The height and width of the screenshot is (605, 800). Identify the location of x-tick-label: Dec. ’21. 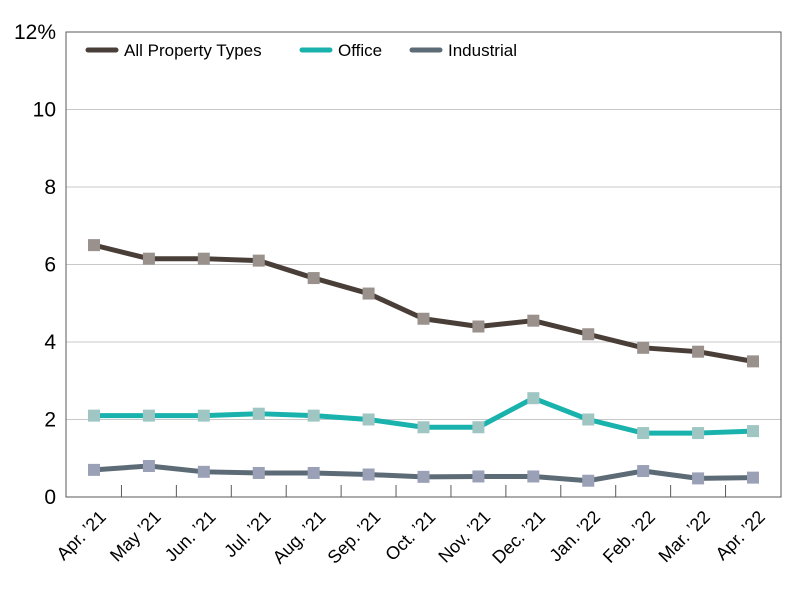
(518, 537).